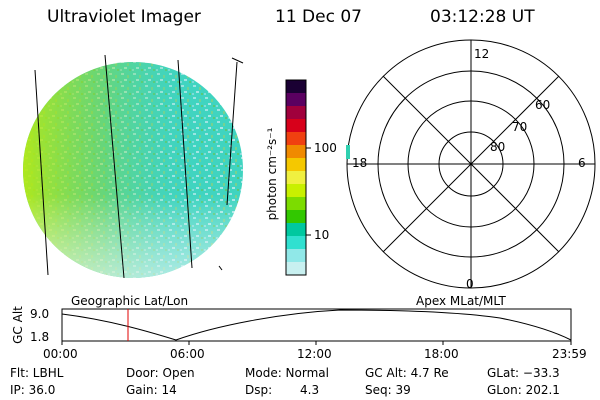 This screenshot has height=400, width=600. What do you see at coordinates (18, 325) in the screenshot?
I see `gc-alt-axis-title: GC Alt` at bounding box center [18, 325].